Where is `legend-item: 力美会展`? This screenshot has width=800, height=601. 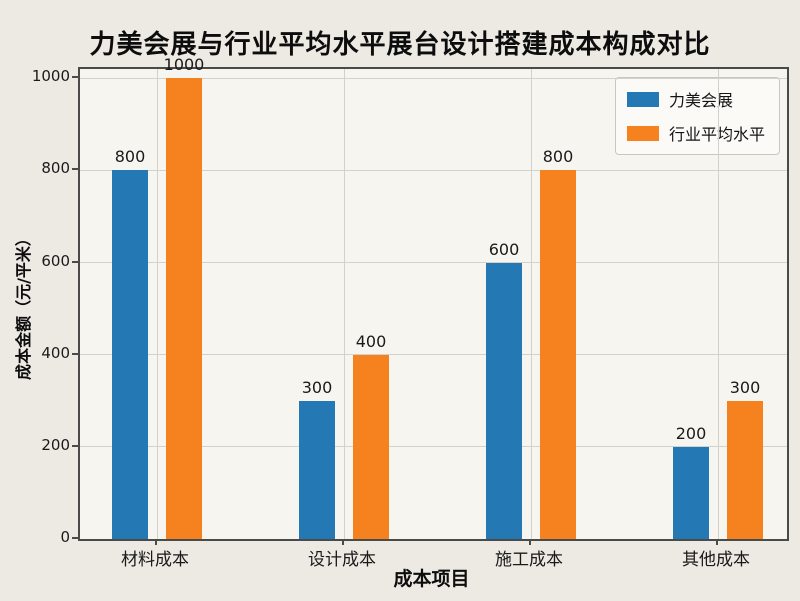
legend-item: 力美会展 is located at coordinates (695, 99).